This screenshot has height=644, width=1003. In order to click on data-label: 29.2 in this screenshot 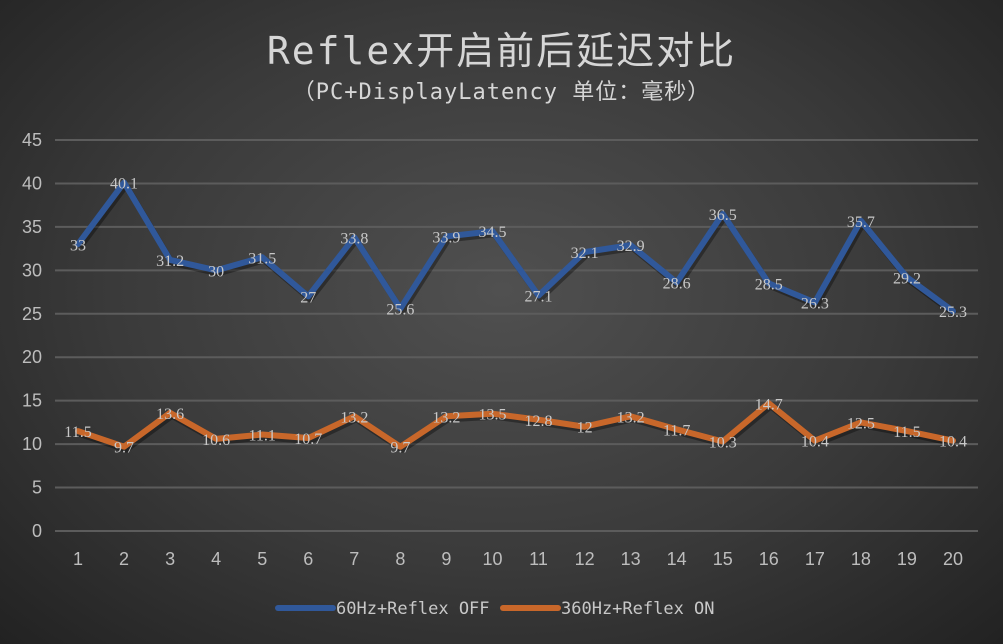, I will do `click(907, 278)`.